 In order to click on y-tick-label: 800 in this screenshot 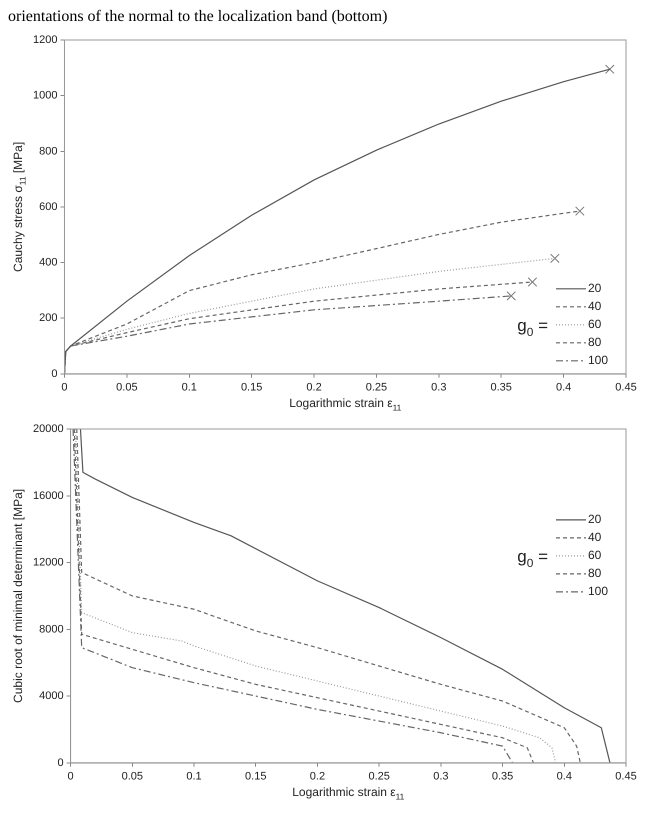, I will do `click(48, 151)`.